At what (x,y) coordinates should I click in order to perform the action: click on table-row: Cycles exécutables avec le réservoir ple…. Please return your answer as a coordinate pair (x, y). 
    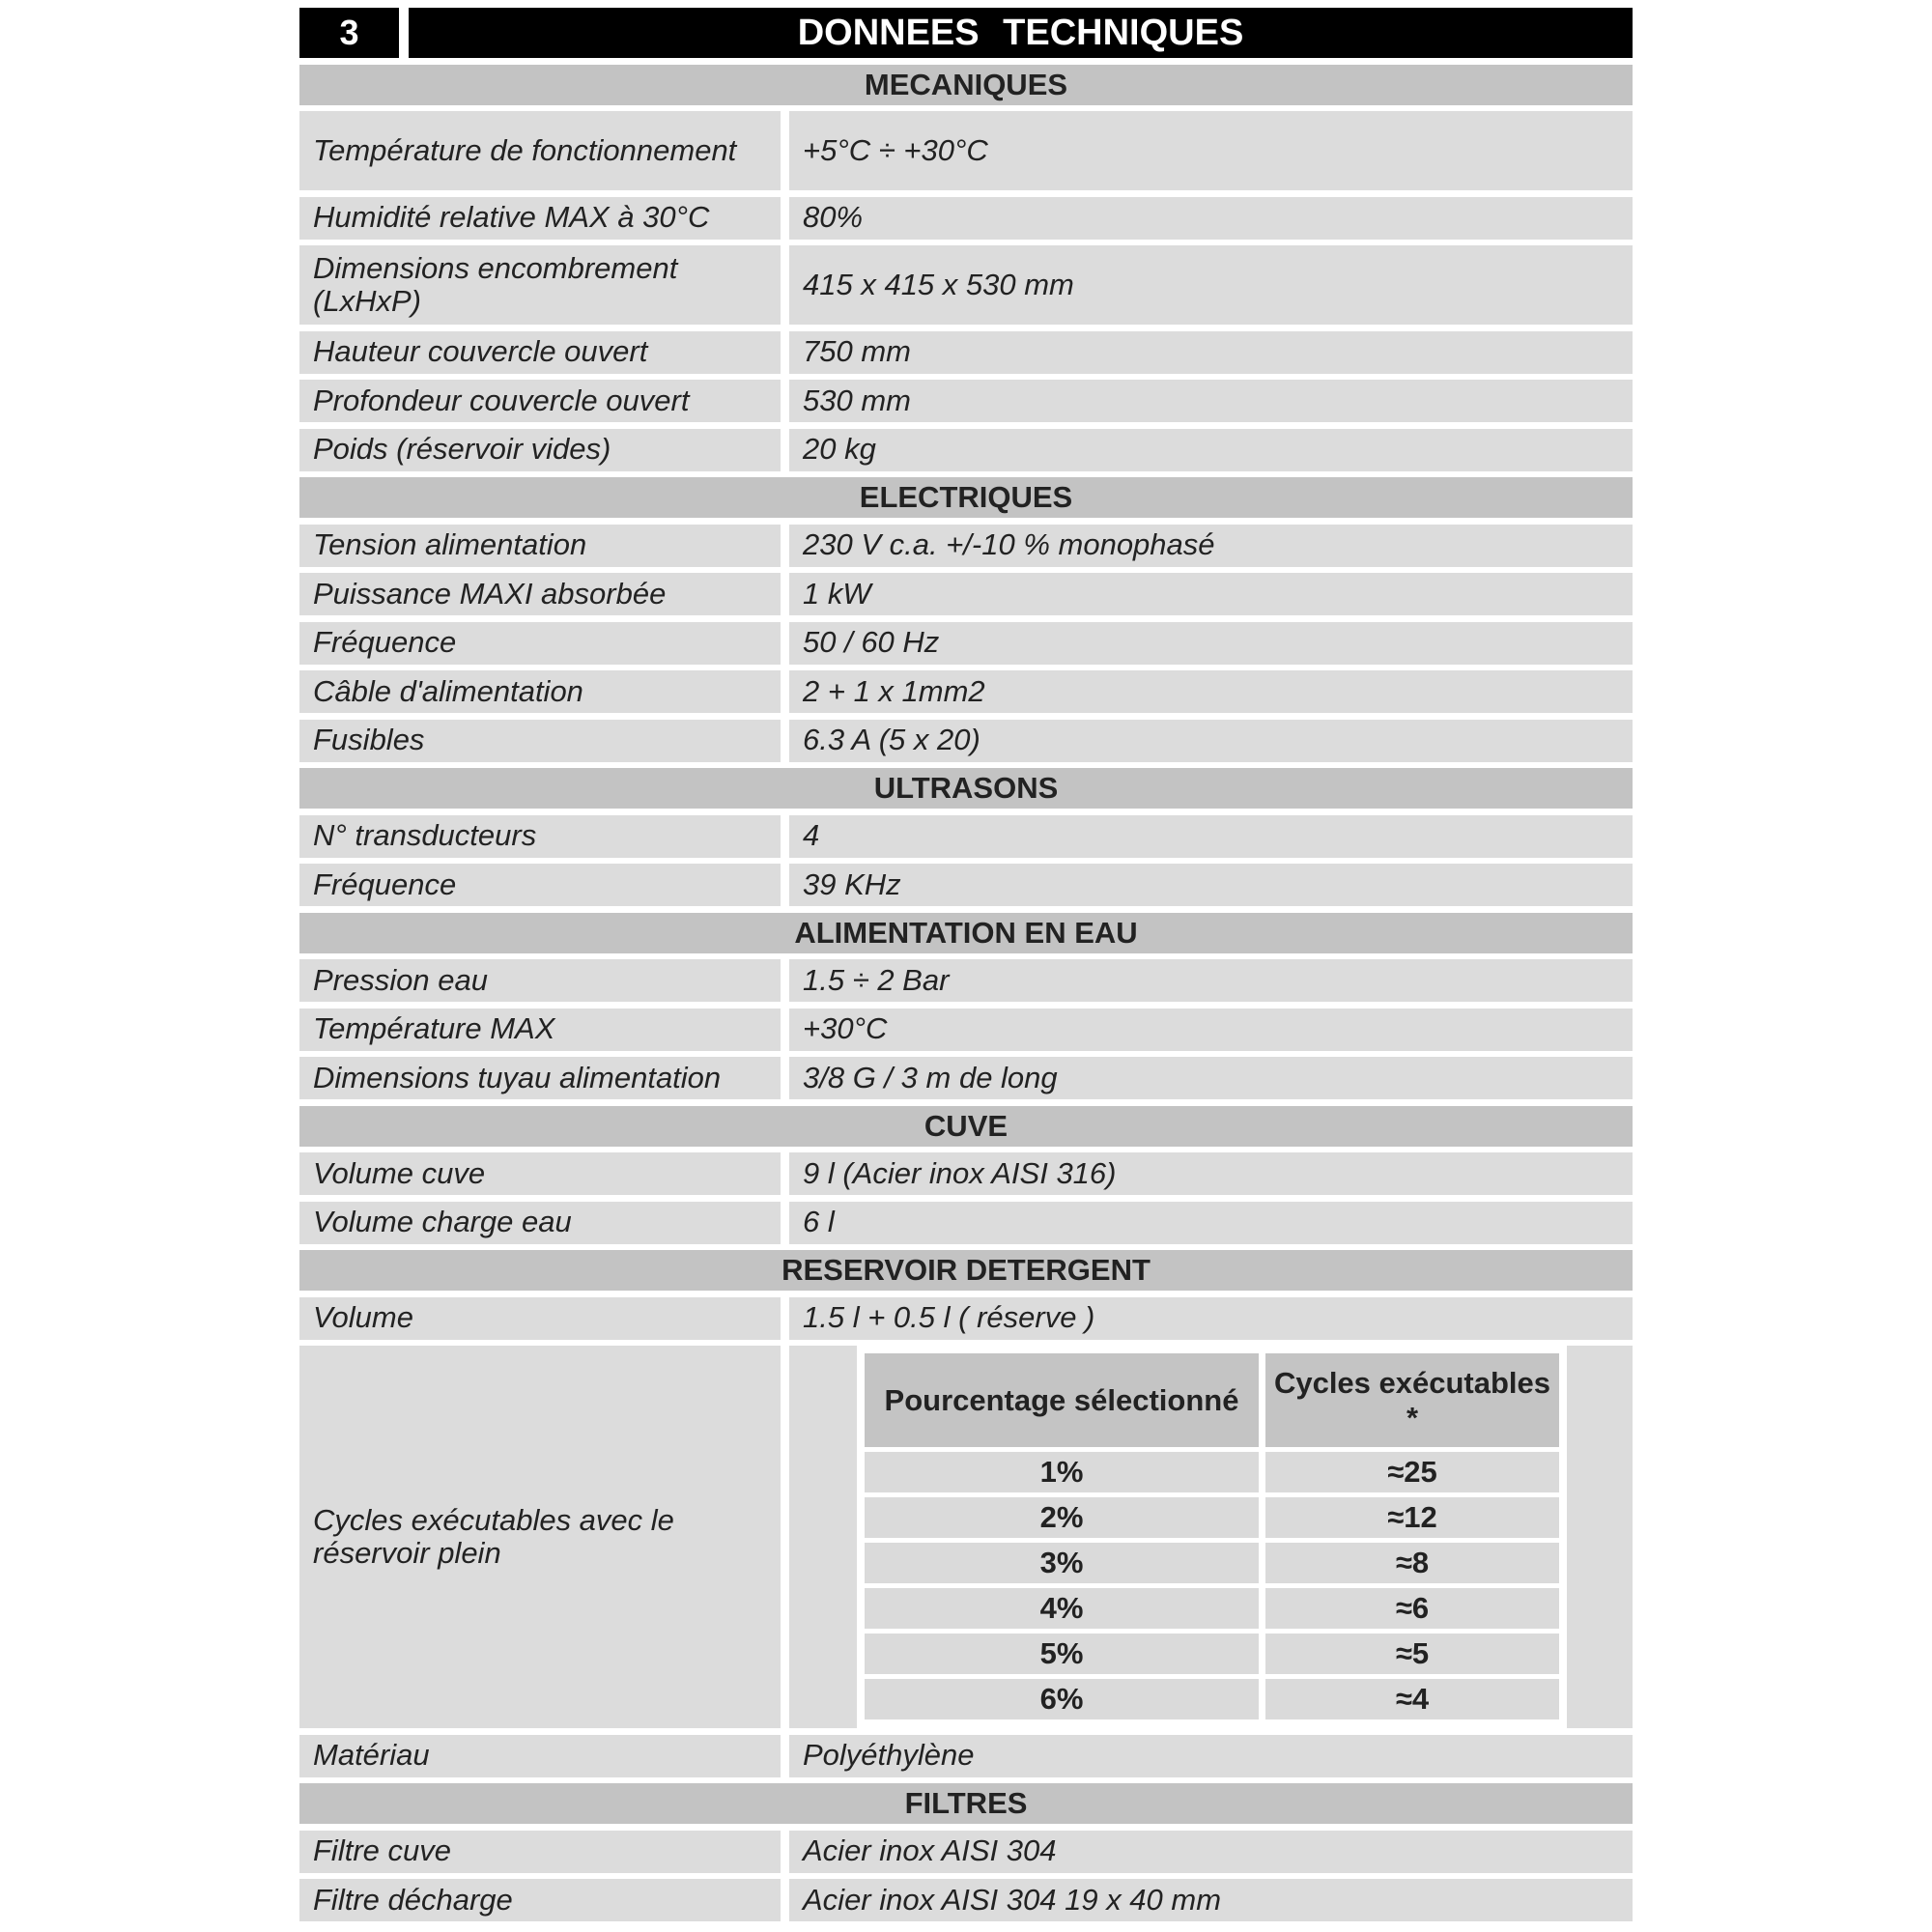
    Looking at the image, I should click on (966, 1537).